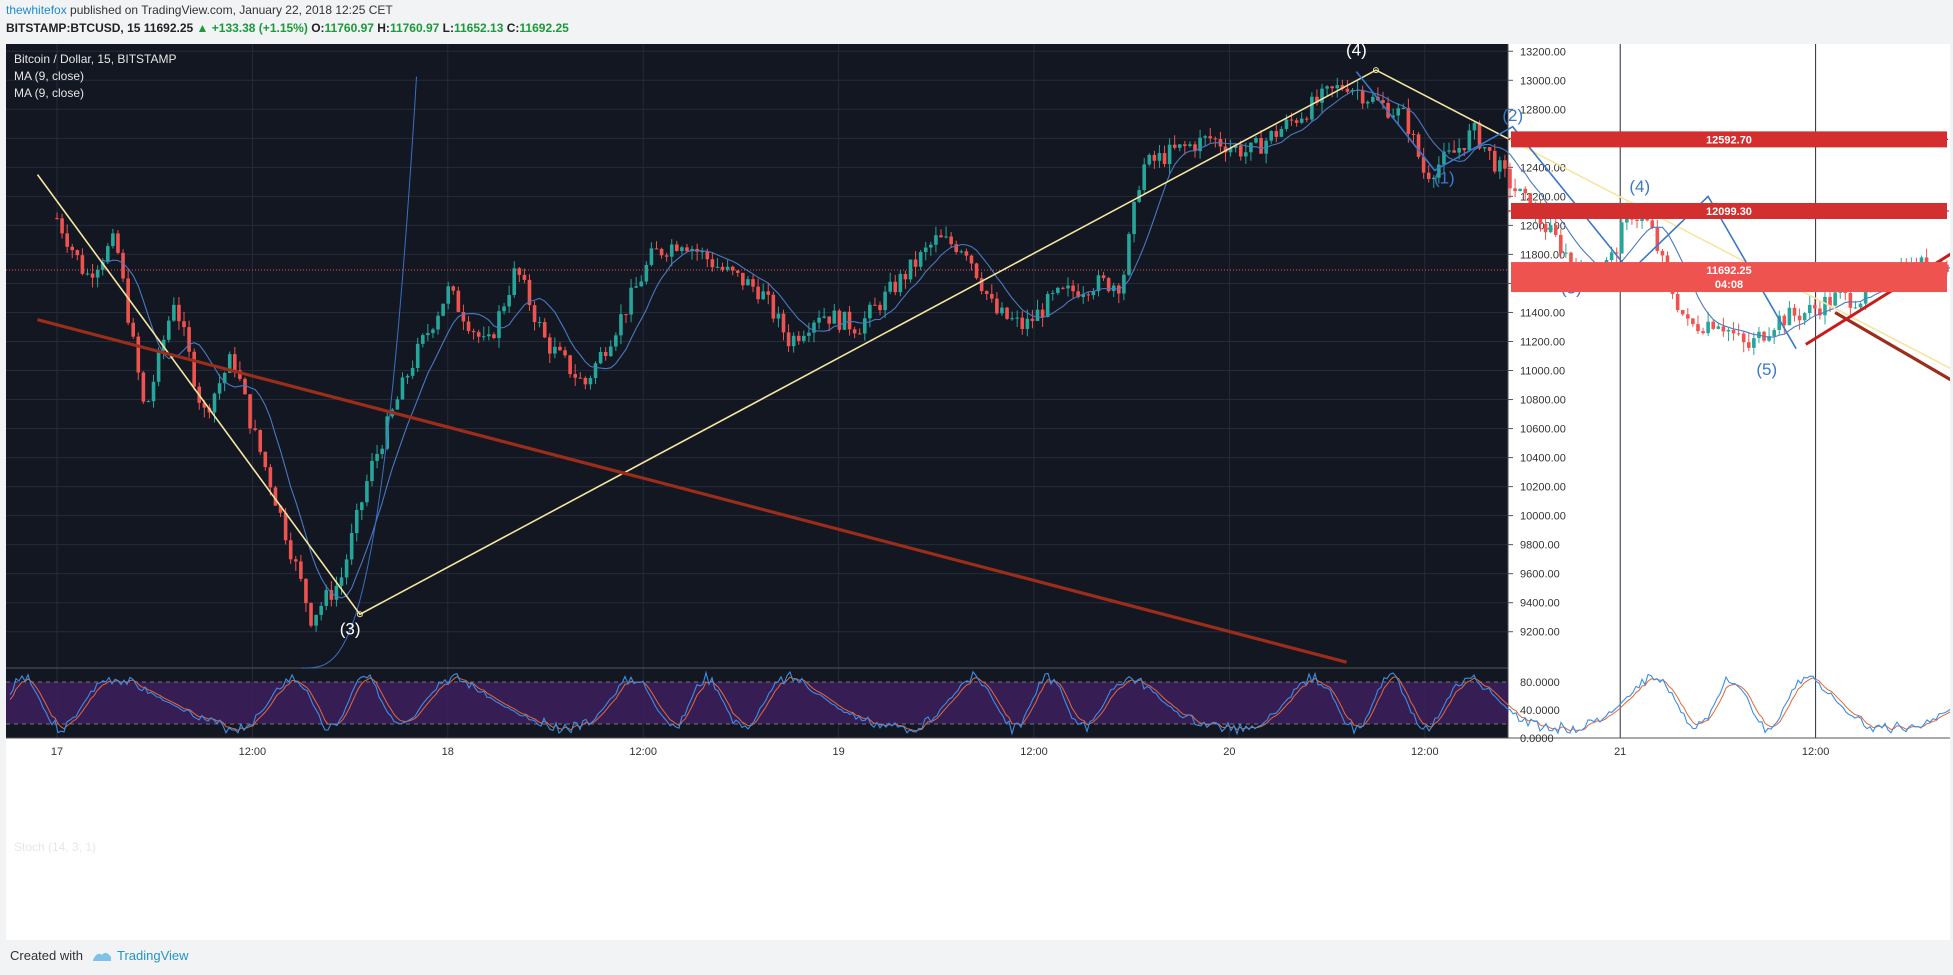 This screenshot has width=1953, height=975. I want to click on author-link: thewhitefox, so click(36, 10).